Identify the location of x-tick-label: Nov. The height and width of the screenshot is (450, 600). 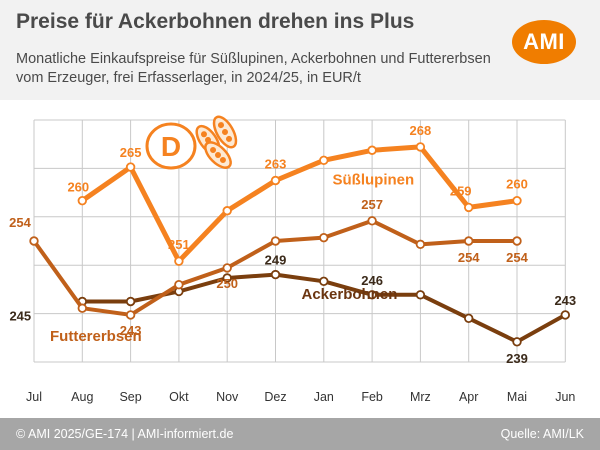
(227, 397).